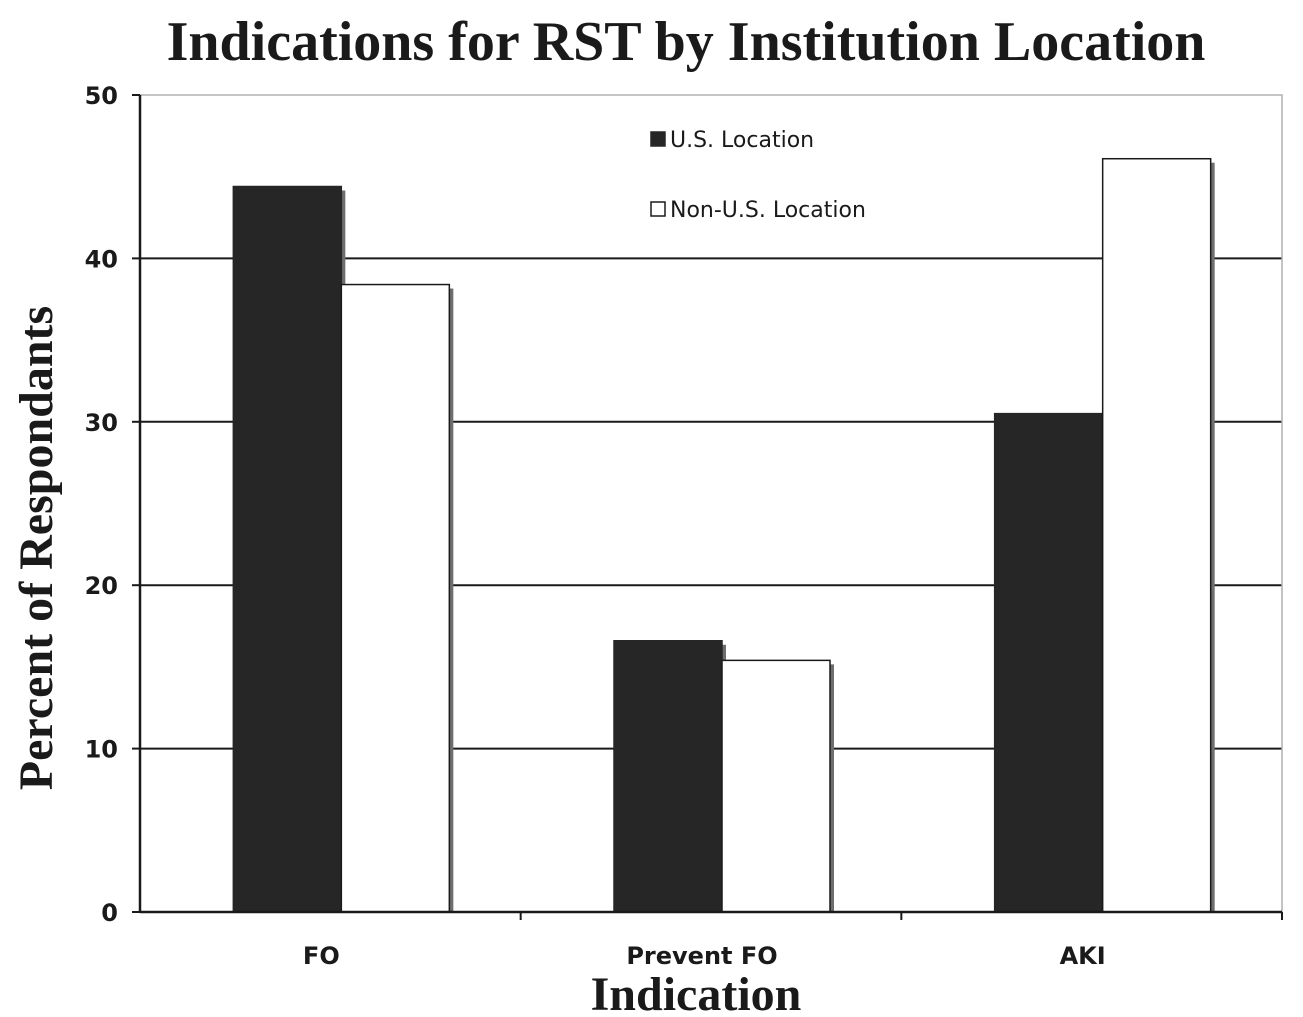  What do you see at coordinates (758, 175) in the screenshot?
I see `legend: U.S. Location Non-U.S. Location` at bounding box center [758, 175].